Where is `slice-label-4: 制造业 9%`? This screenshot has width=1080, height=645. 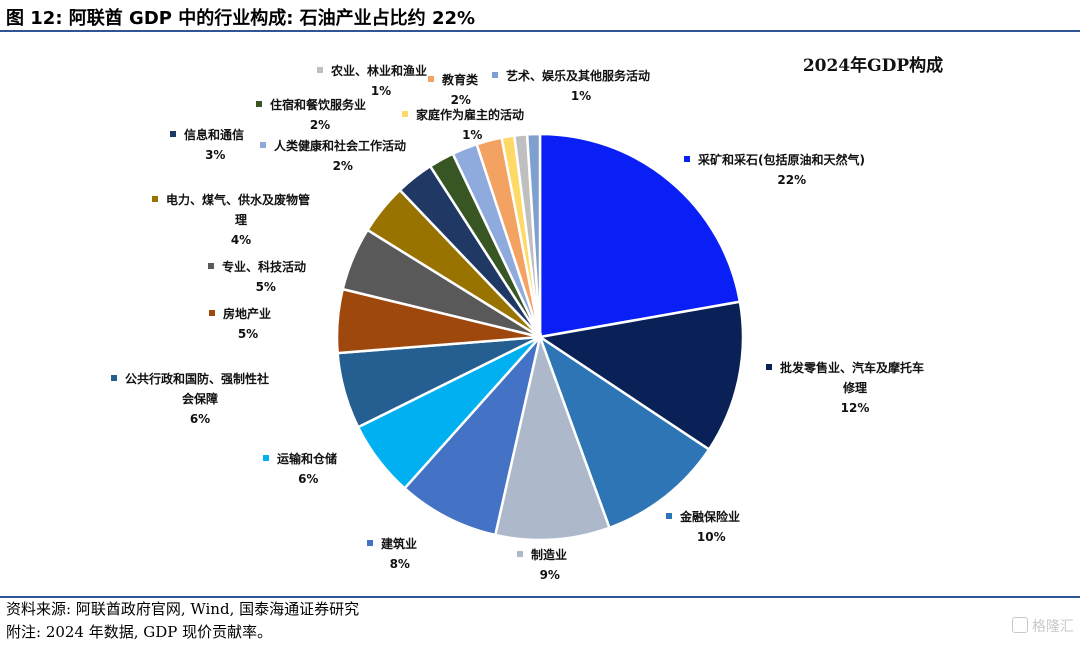
slice-label-4: 制造业 9% is located at coordinates (542, 564).